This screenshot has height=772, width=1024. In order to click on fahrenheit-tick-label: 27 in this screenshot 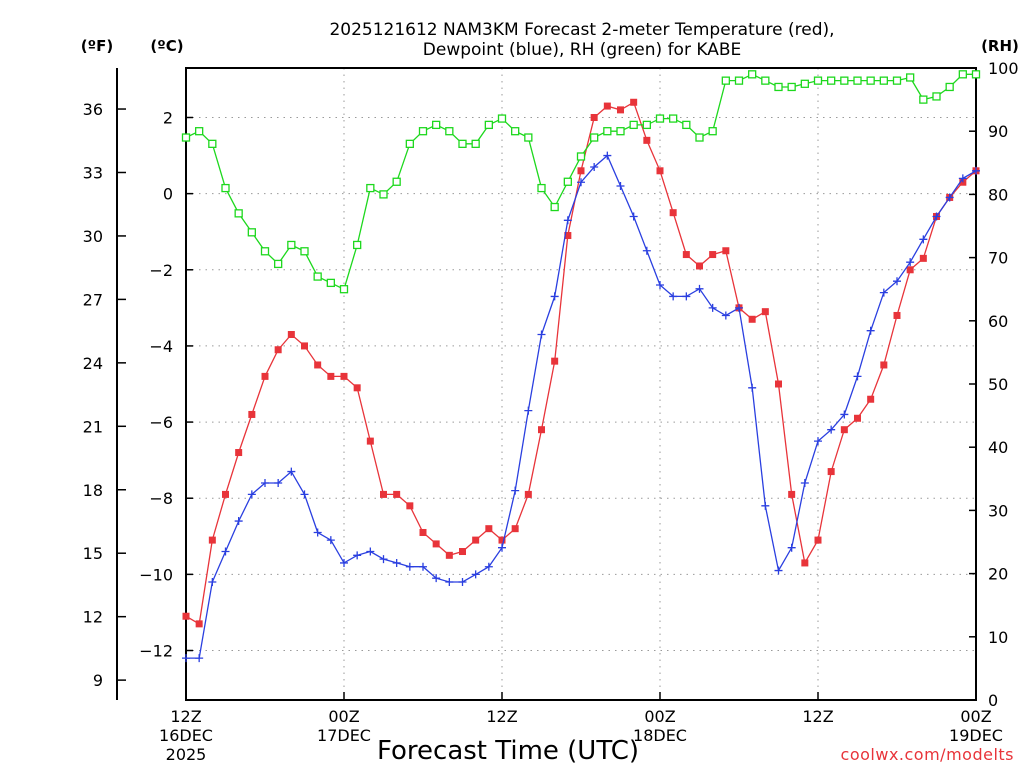, I will do `click(93, 299)`.